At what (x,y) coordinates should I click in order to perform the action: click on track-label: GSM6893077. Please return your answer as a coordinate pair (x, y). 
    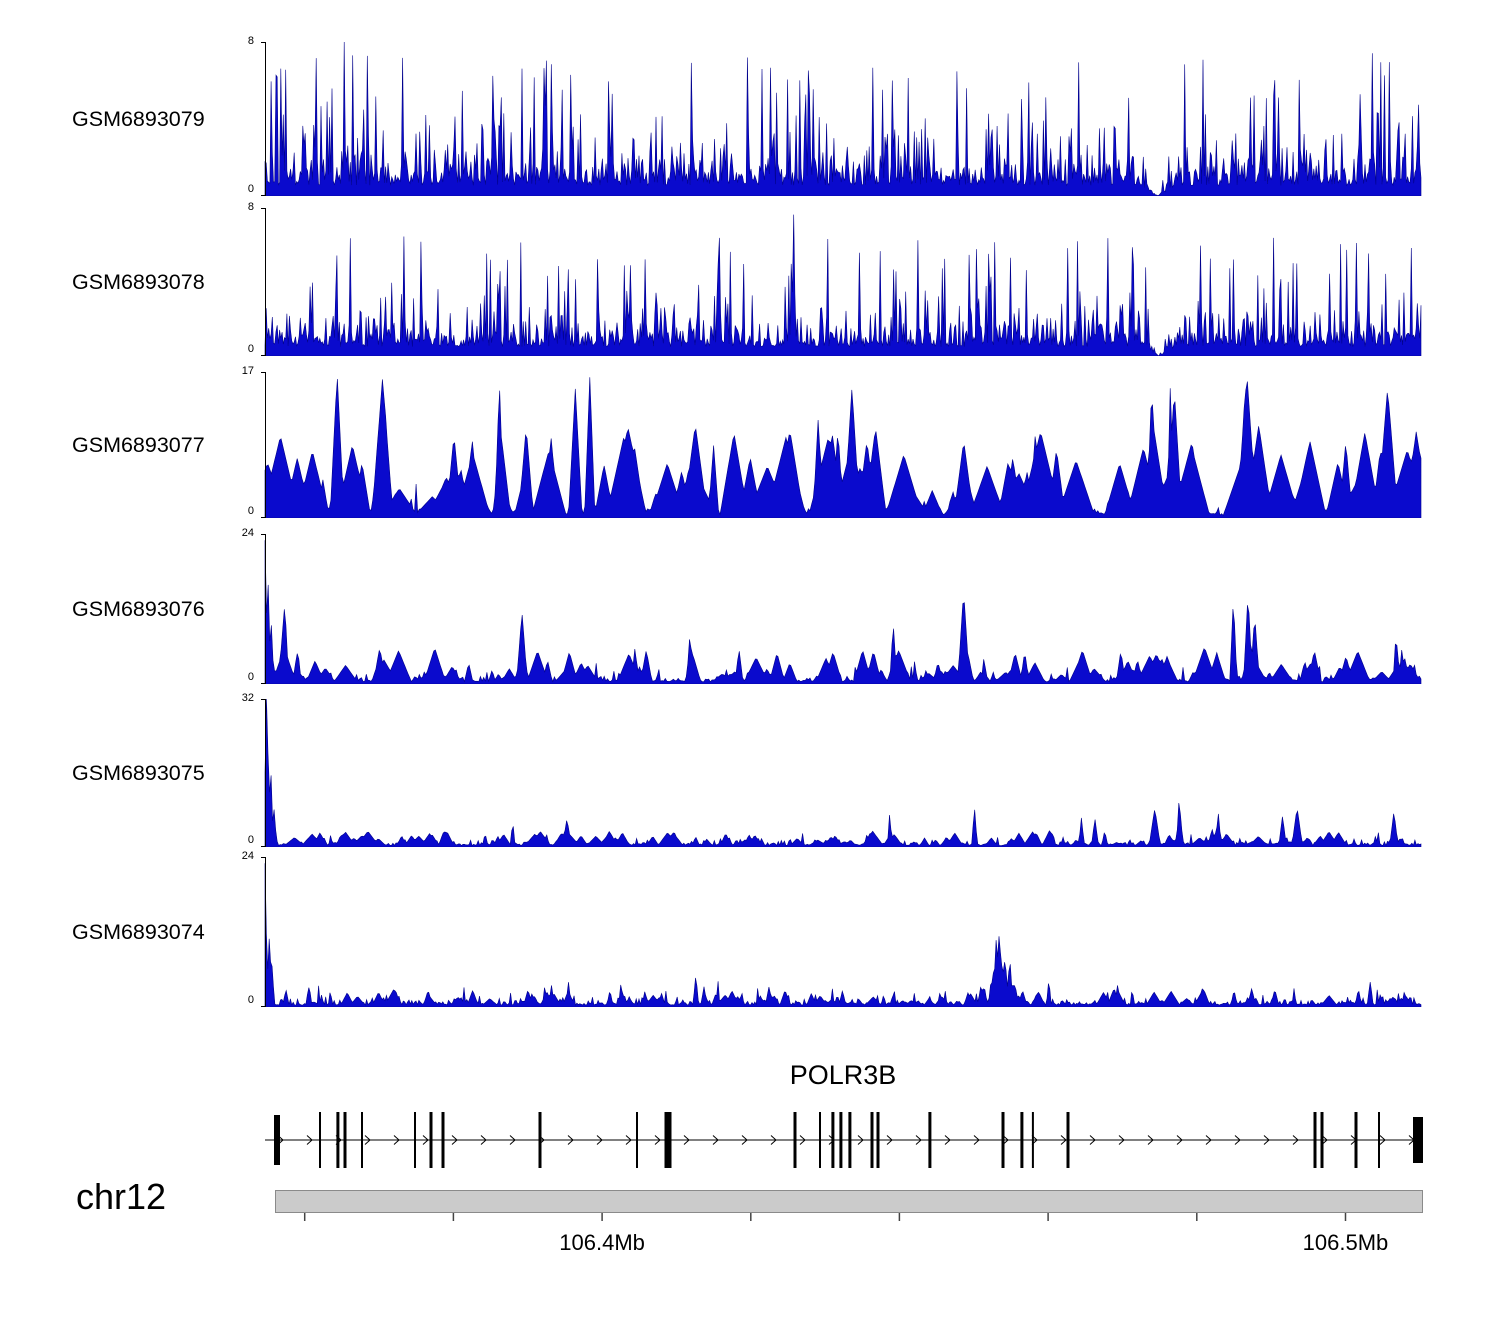
    Looking at the image, I should click on (138, 444).